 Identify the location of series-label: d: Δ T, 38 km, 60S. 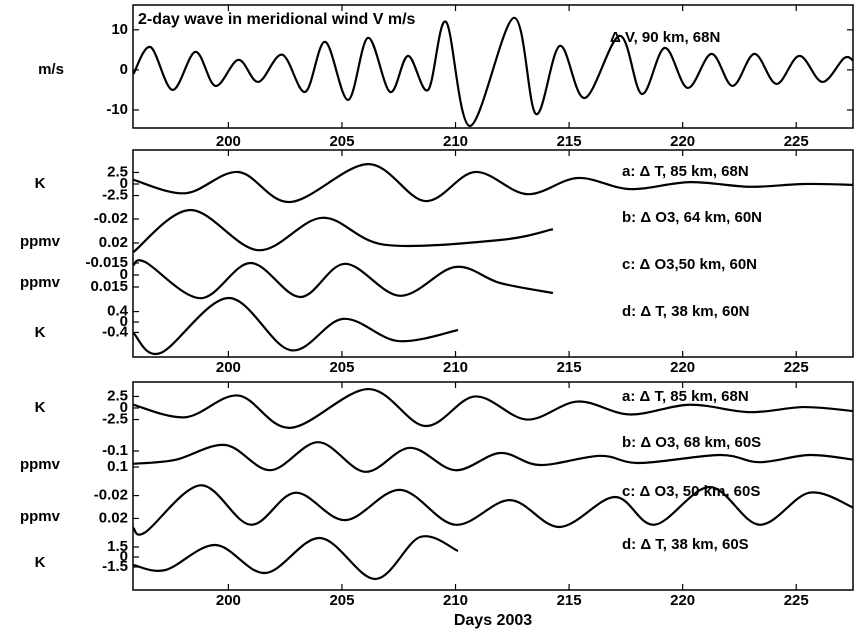
(685, 544).